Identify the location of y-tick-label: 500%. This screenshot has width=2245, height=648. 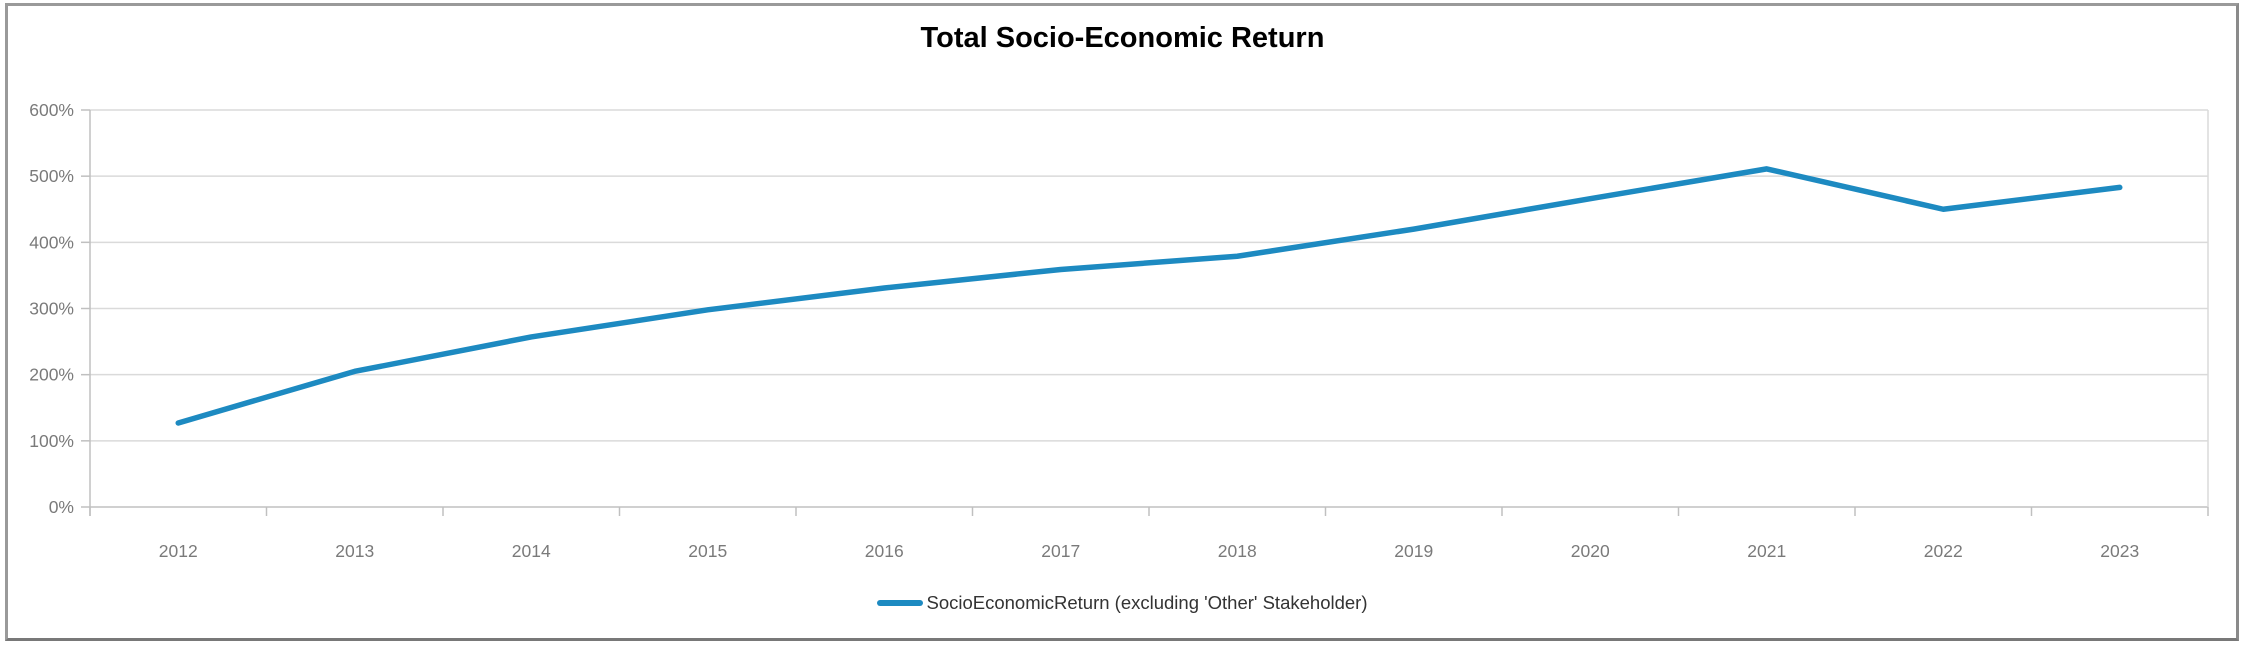
(51, 176).